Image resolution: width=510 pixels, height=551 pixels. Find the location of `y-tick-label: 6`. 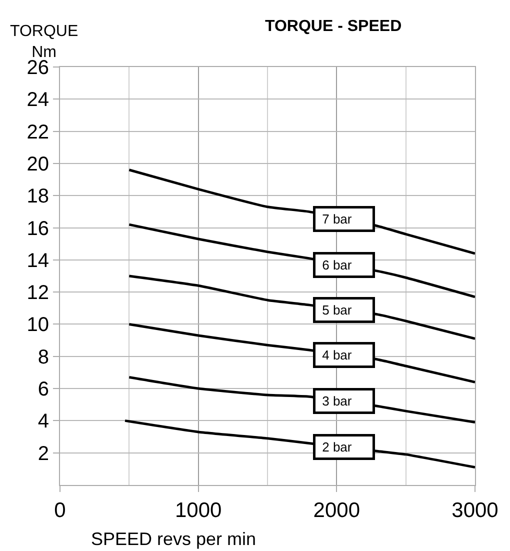

y-tick-label: 6 is located at coordinates (43, 389).